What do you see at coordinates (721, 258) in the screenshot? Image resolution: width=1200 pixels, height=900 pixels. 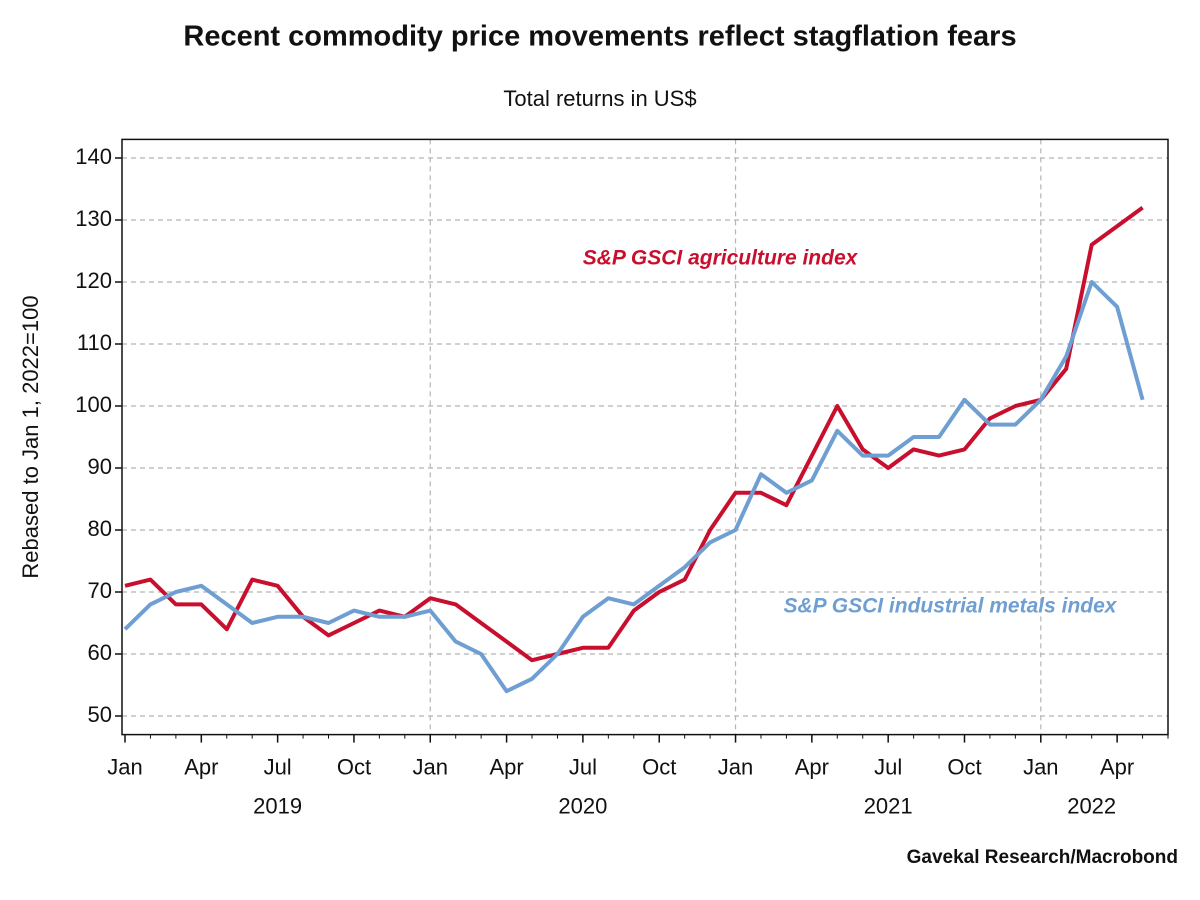 I see `series-label: S&P GSCI agriculture index` at bounding box center [721, 258].